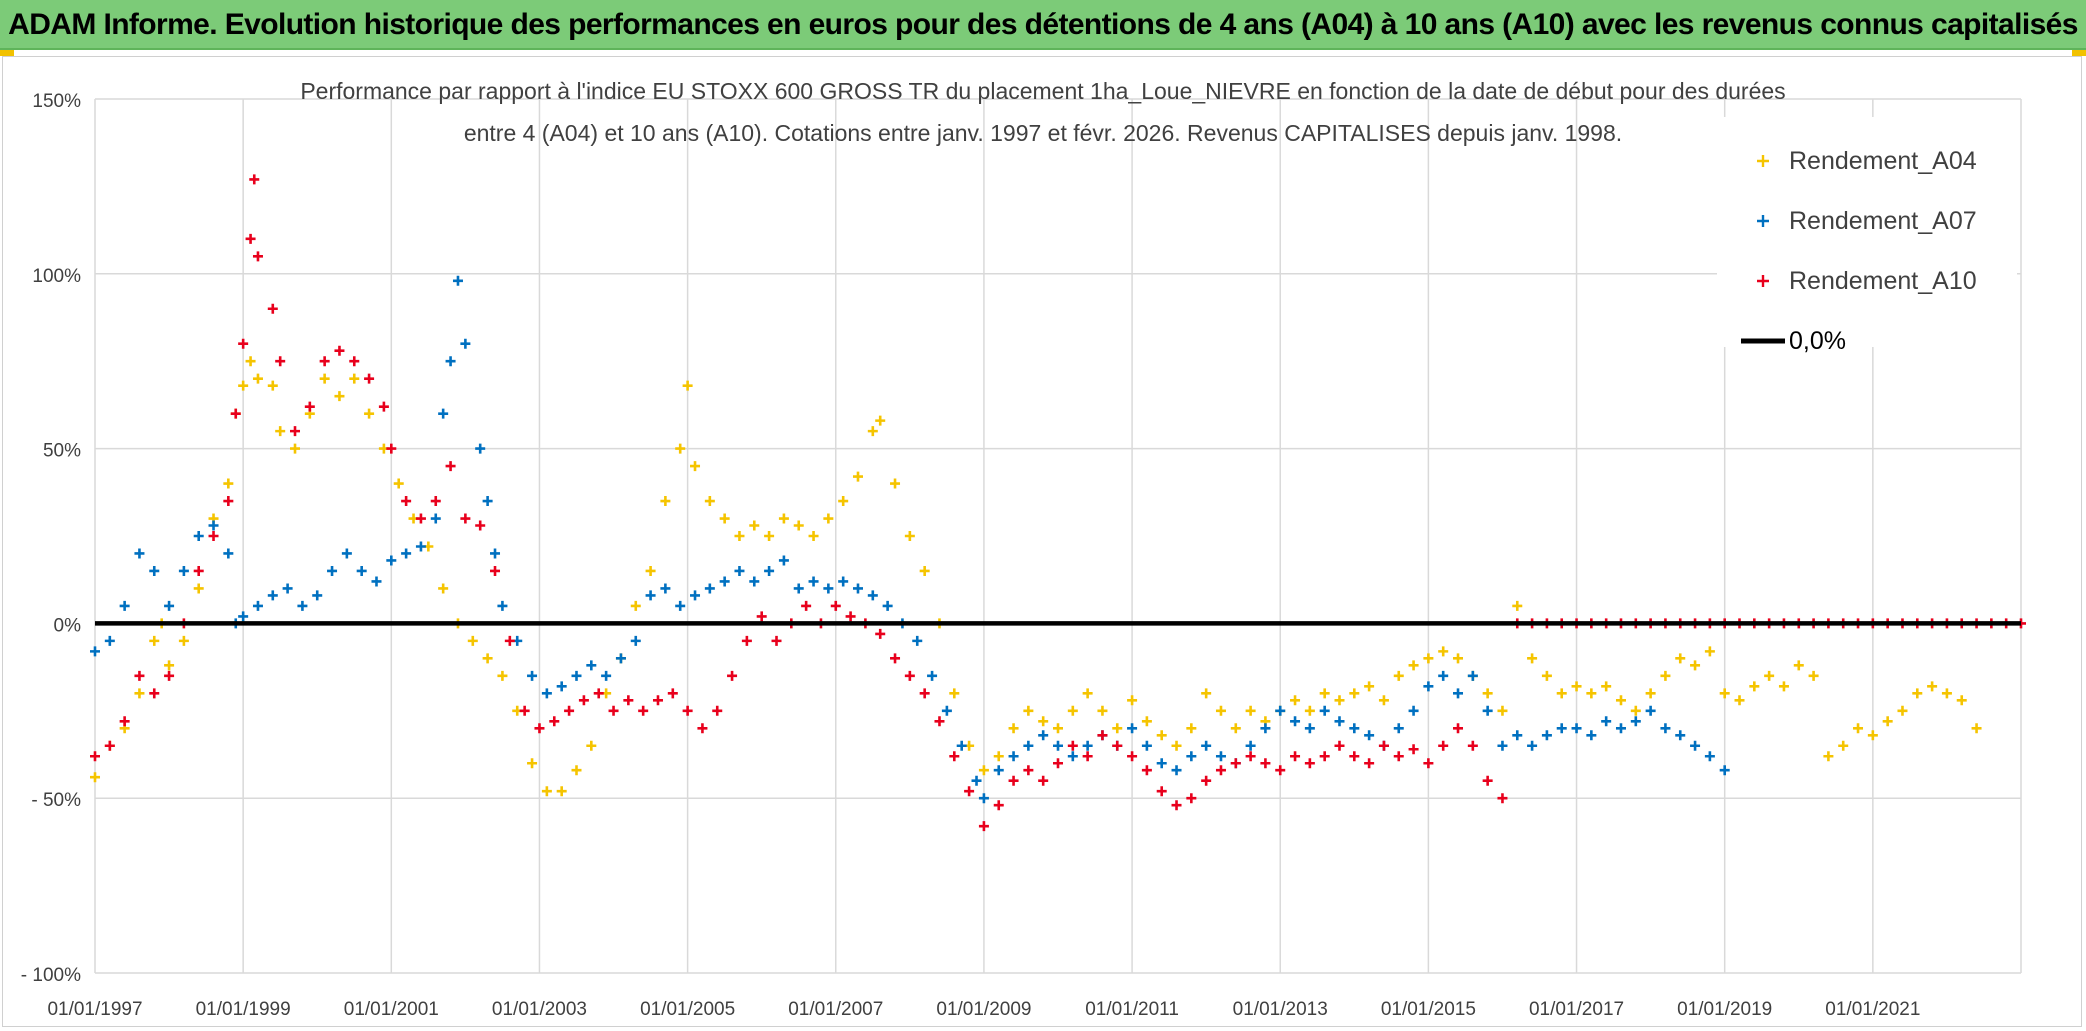 The image size is (2086, 1031). What do you see at coordinates (56, 101) in the screenshot?
I see `y-tick-label: 150%` at bounding box center [56, 101].